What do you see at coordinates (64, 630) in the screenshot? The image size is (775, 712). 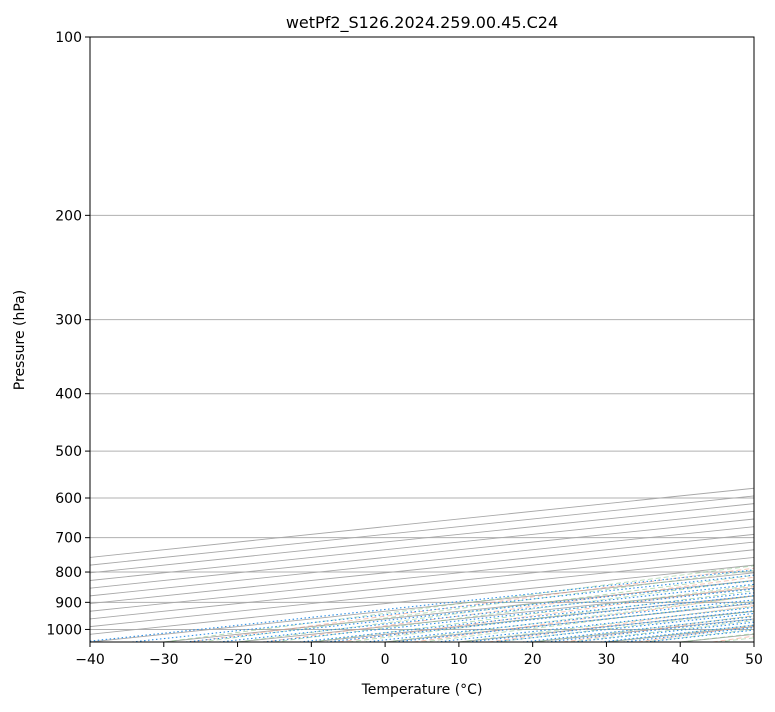 I see `y-tick-label: 1000` at bounding box center [64, 630].